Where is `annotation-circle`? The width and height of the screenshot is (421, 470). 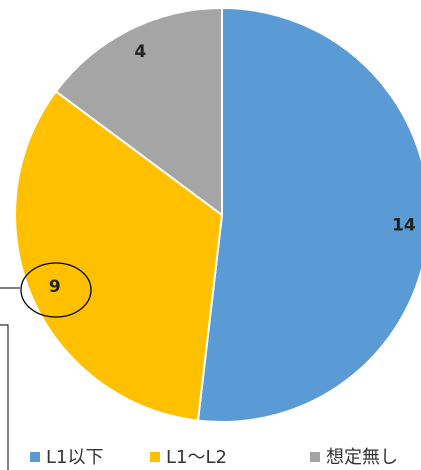 annotation-circle is located at coordinates (56, 290).